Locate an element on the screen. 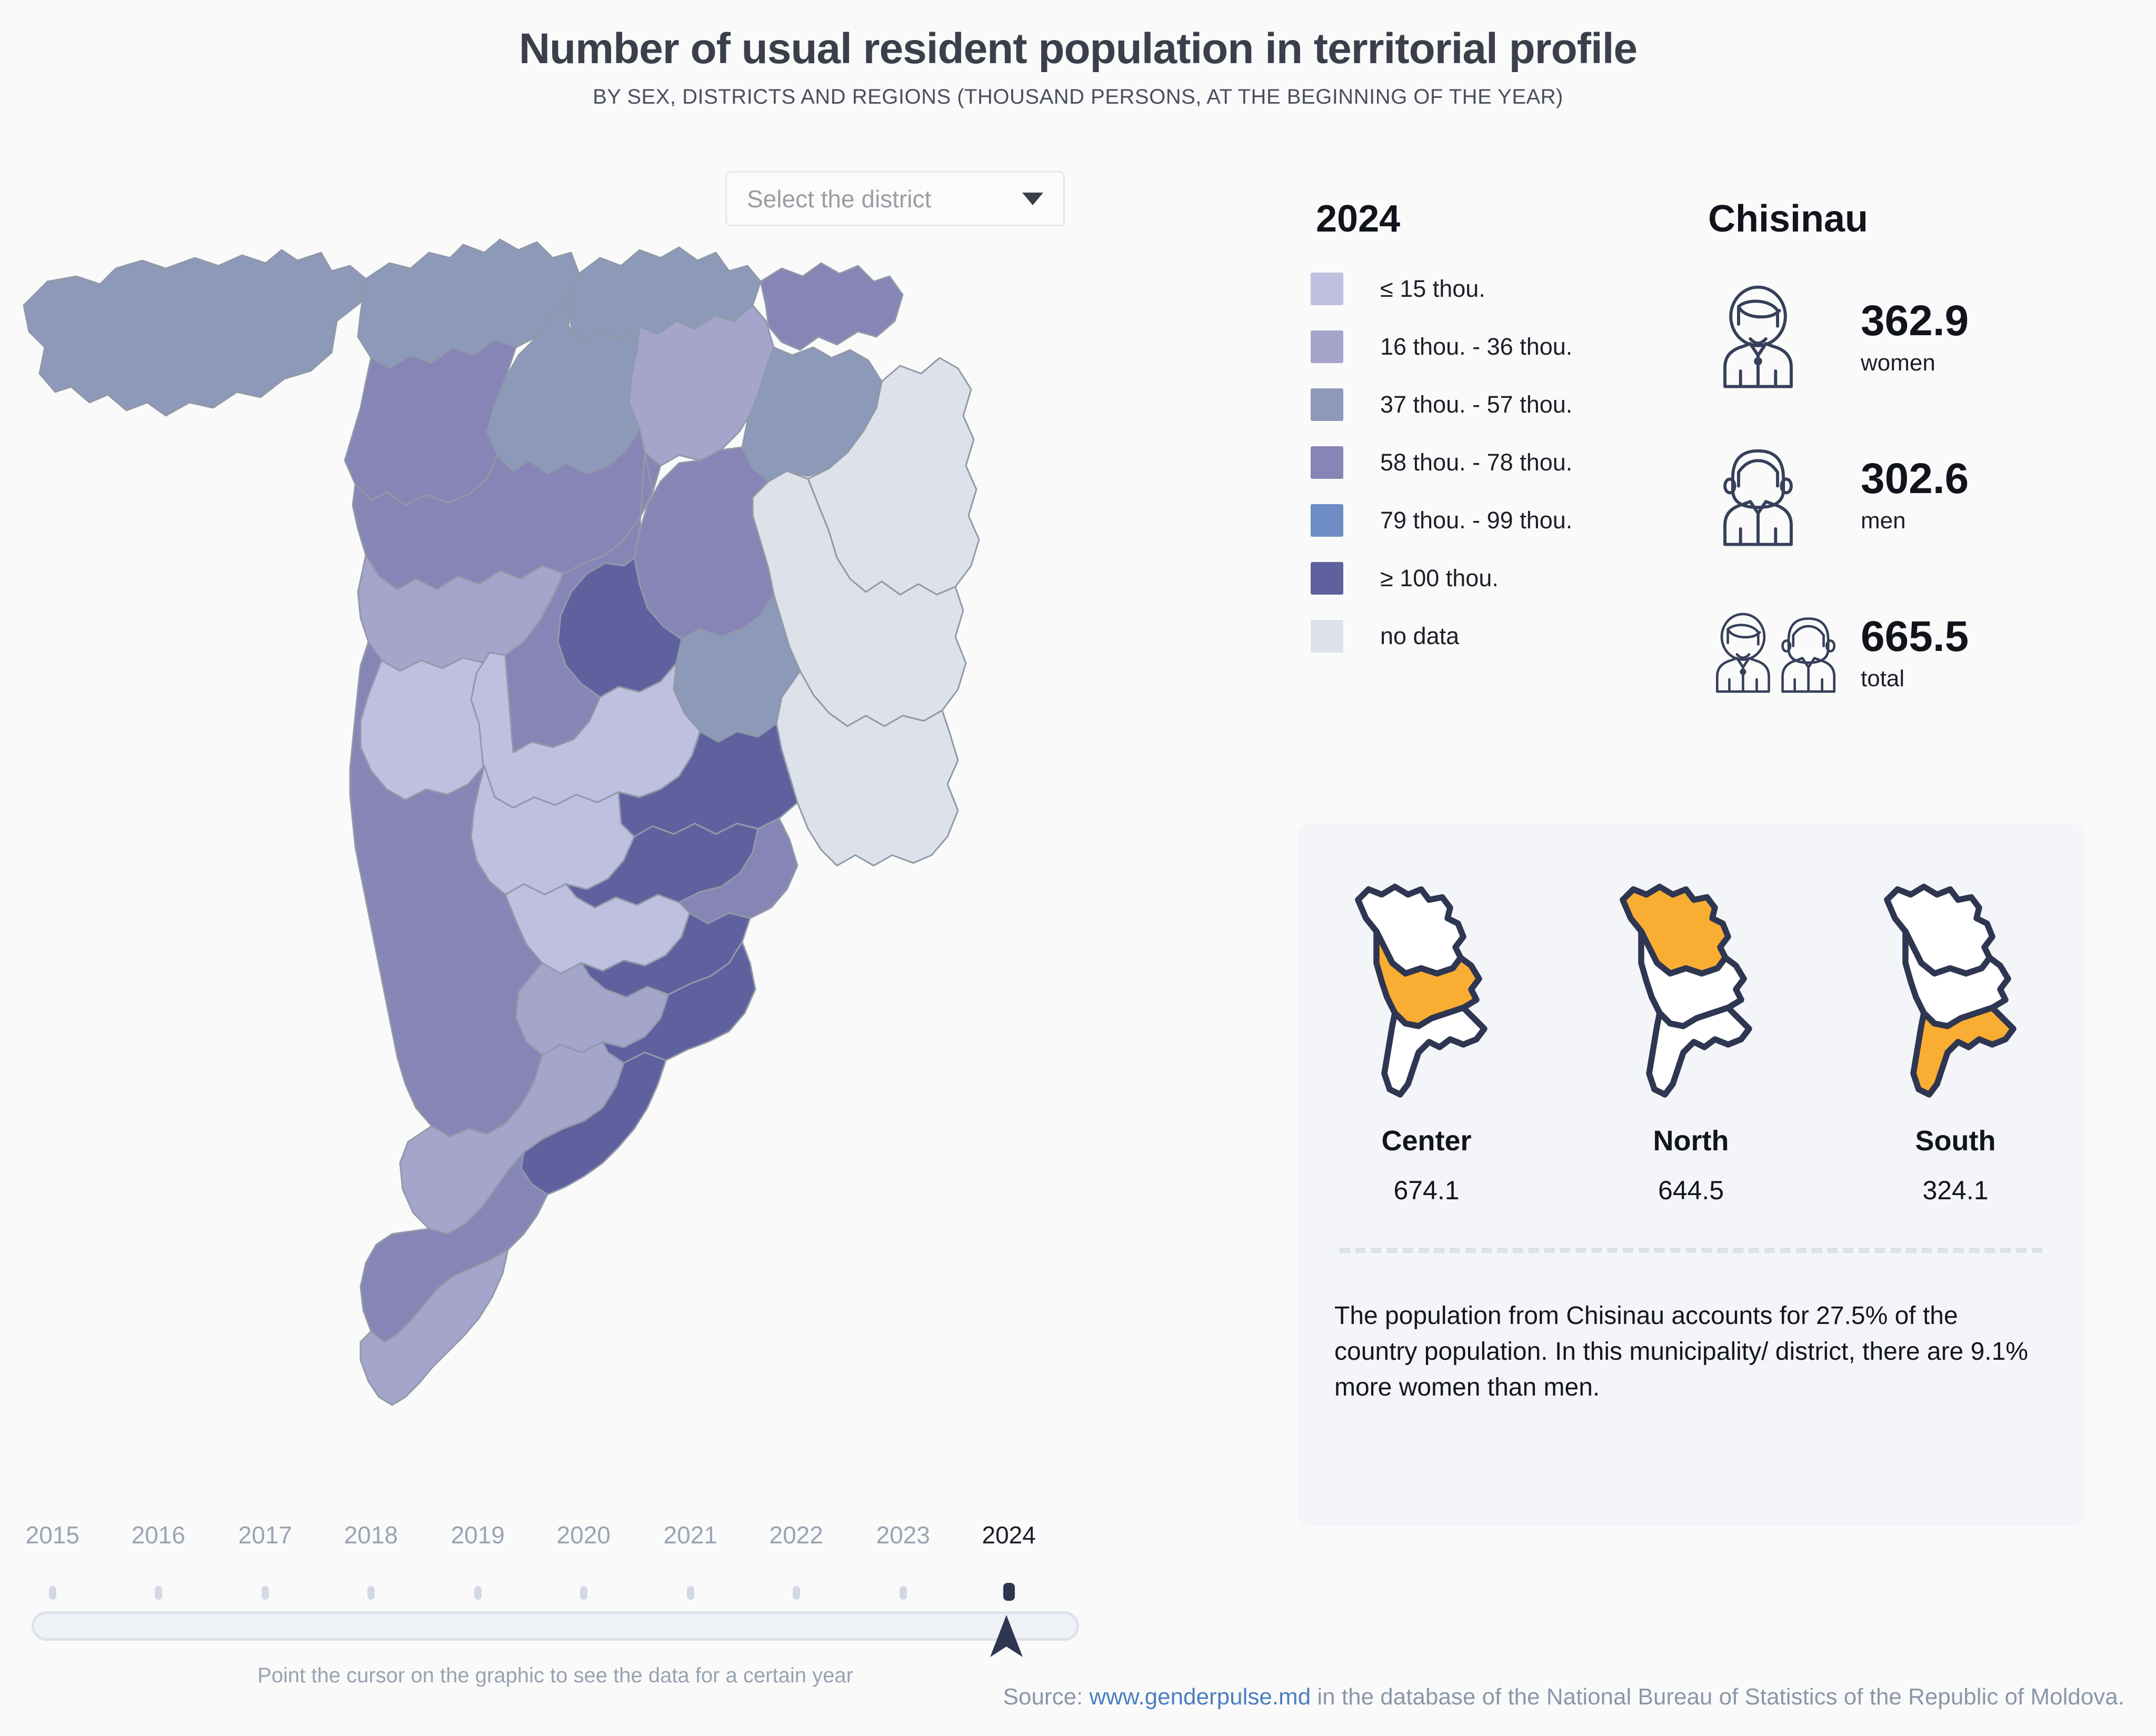 The height and width of the screenshot is (1736, 2156). legend-item-label: 79 thou. - 99 thou. is located at coordinates (1476, 520).